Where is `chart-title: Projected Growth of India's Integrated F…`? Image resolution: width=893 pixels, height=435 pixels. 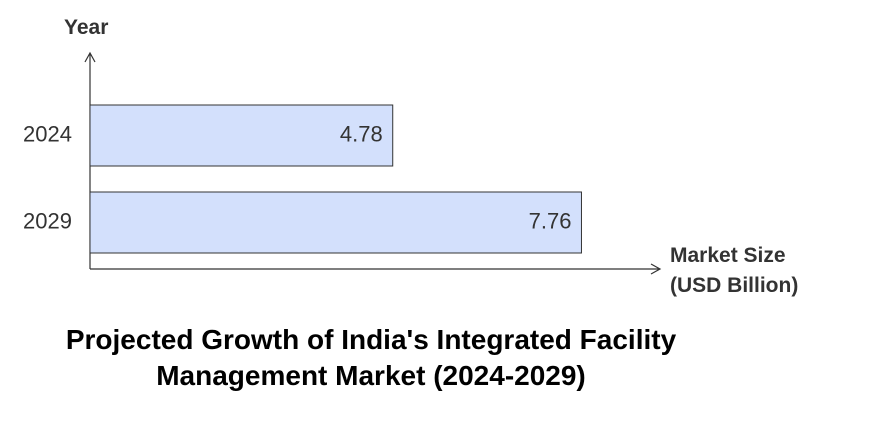 chart-title: Projected Growth of India's Integrated F… is located at coordinates (371, 357).